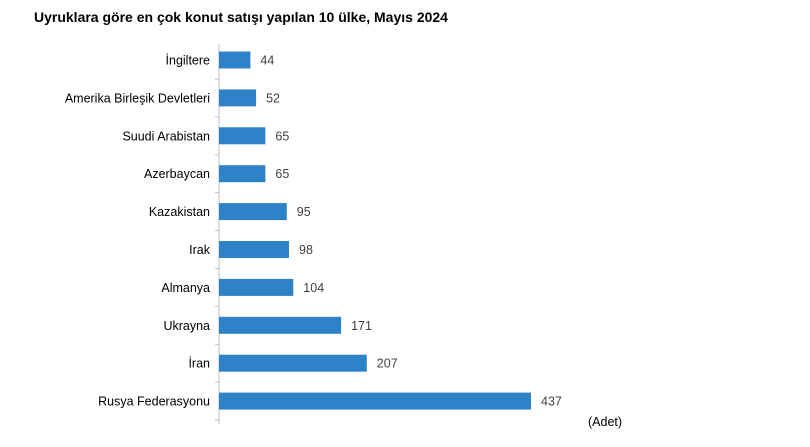 The image size is (810, 447). What do you see at coordinates (551, 402) in the screenshot?
I see `value-label-9: 437` at bounding box center [551, 402].